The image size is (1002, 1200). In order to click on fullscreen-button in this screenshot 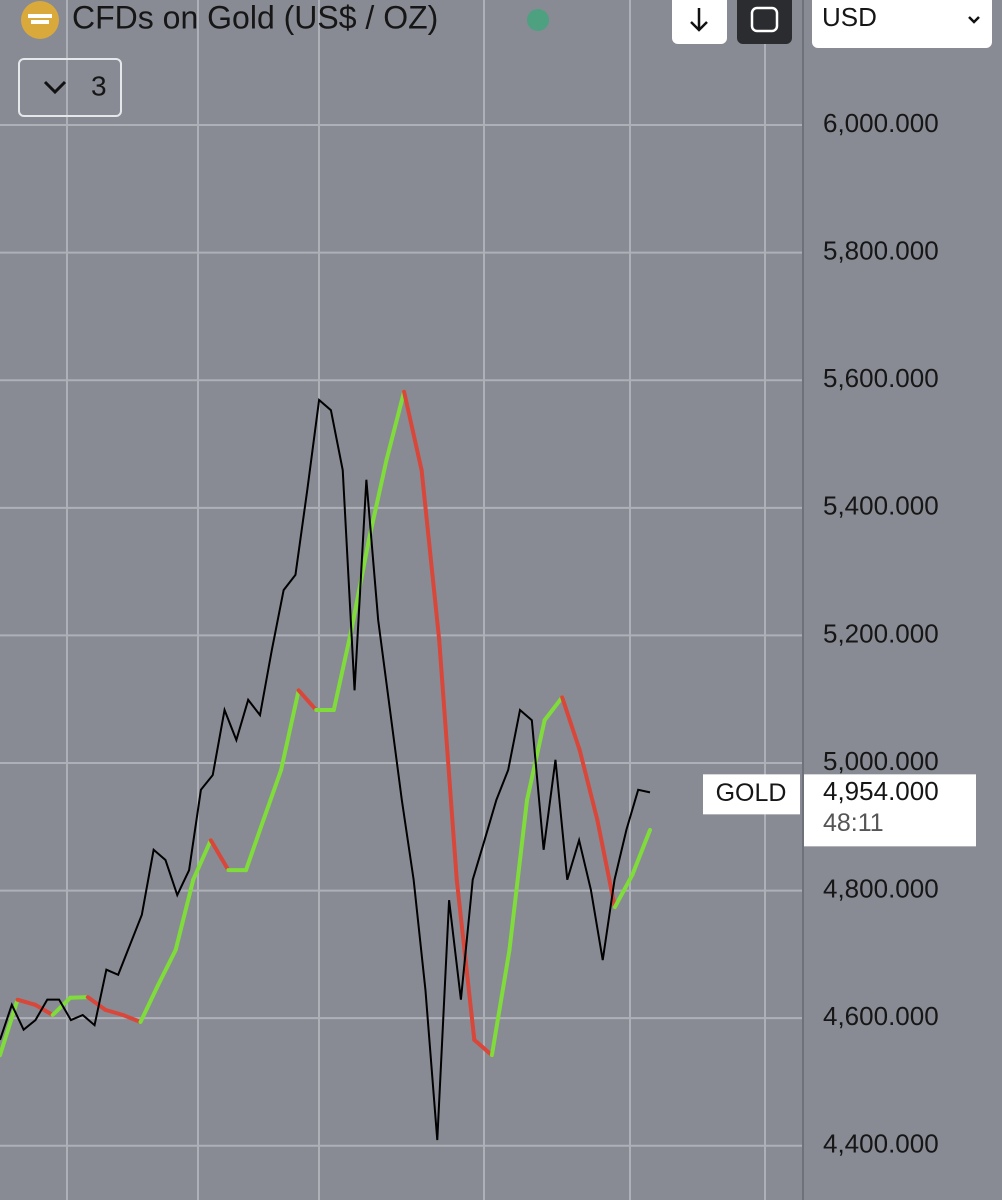, I will do `click(764, 22)`.